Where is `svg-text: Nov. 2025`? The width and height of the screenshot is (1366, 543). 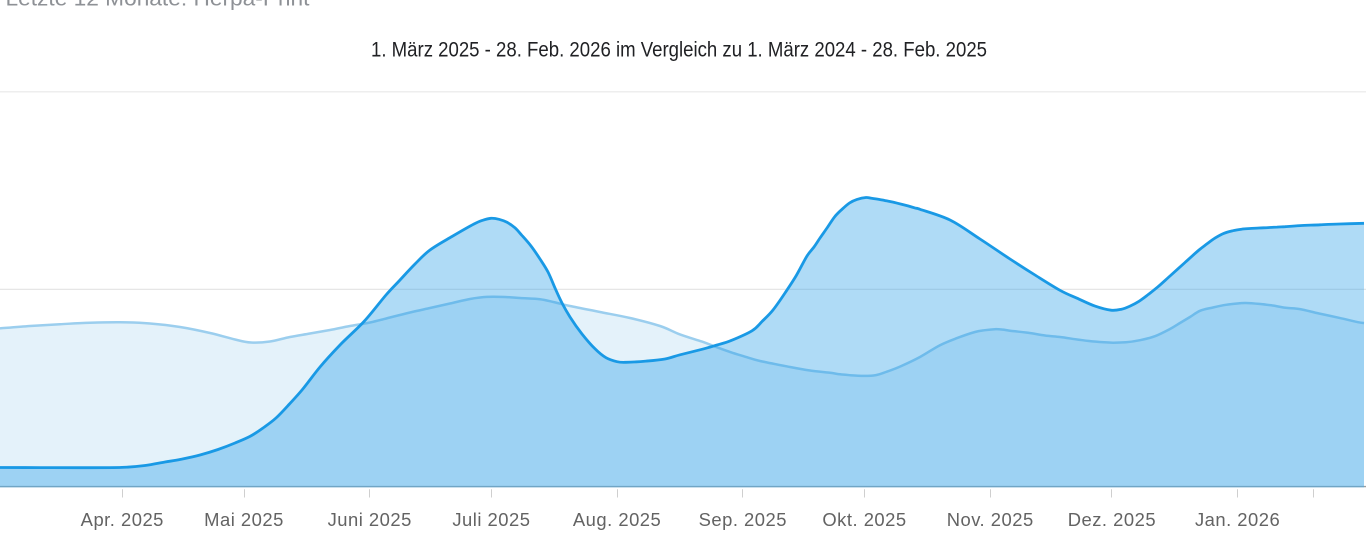
svg-text: Nov. 2025 is located at coordinates (990, 519).